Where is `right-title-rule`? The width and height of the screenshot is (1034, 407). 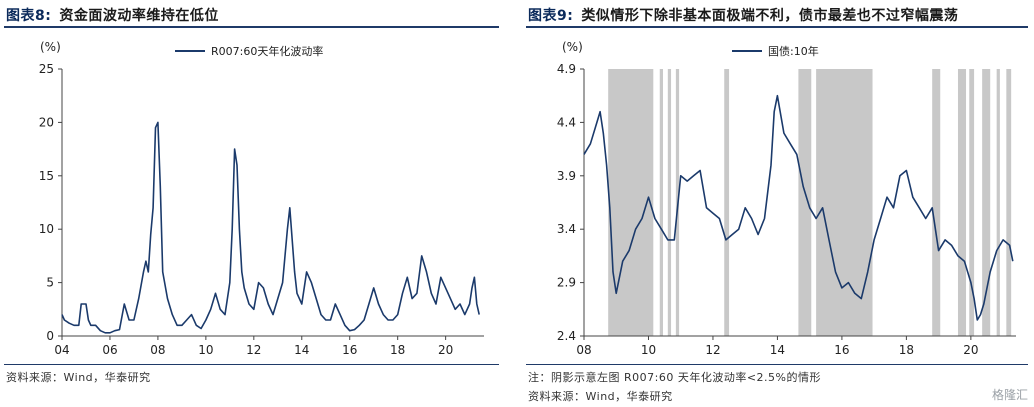
right-title-rule is located at coordinates (777, 27).